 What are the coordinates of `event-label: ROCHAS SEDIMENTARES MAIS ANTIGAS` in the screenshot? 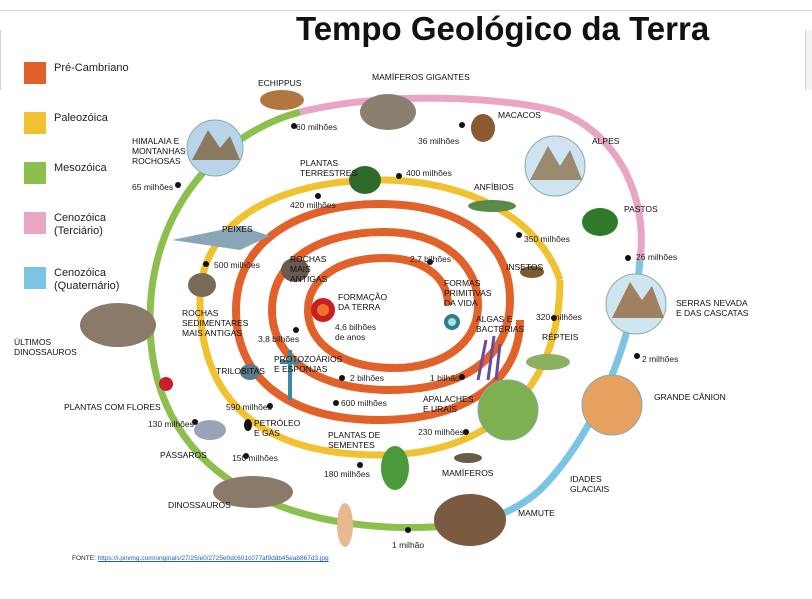 It's located at (215, 323).